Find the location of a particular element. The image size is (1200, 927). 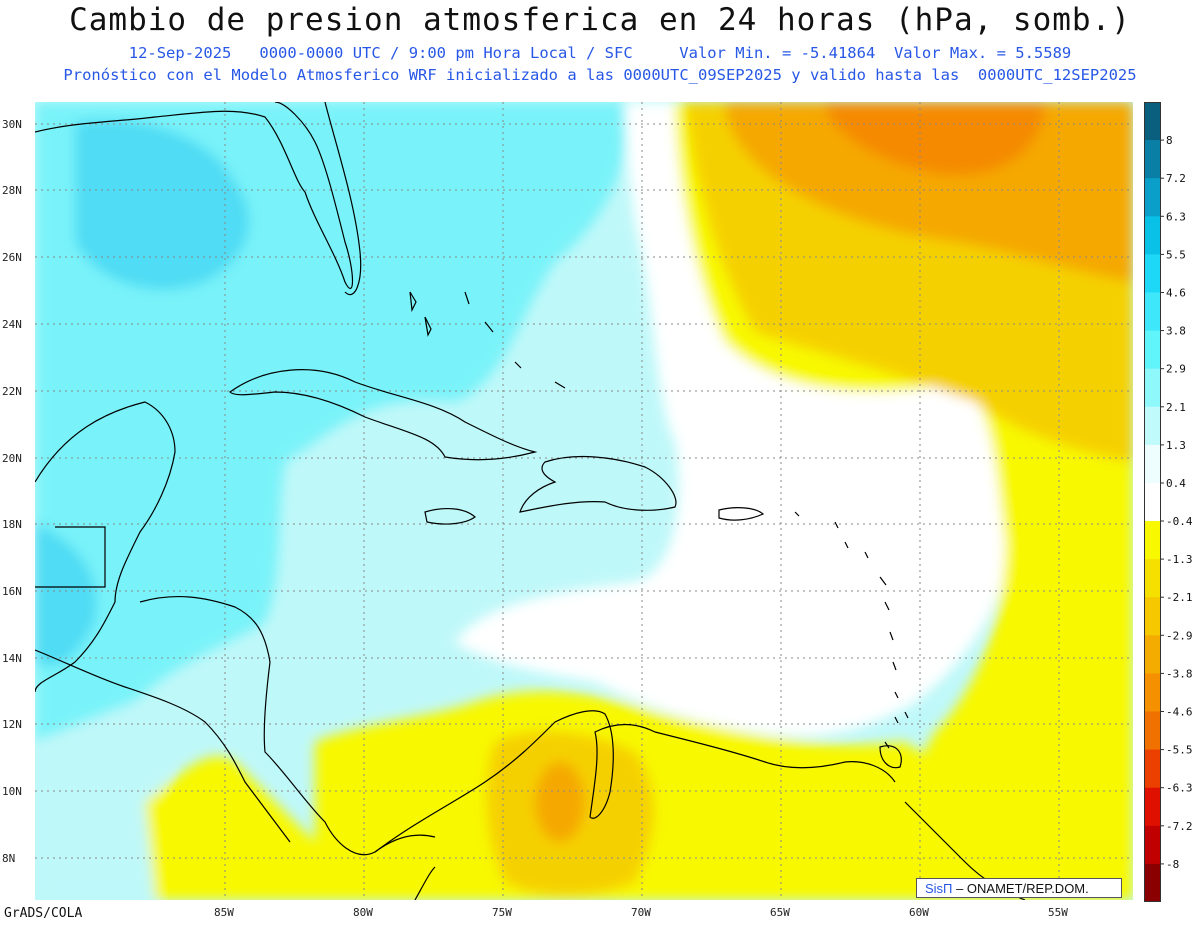

coast-lesser-antilles is located at coordinates (851, 630).